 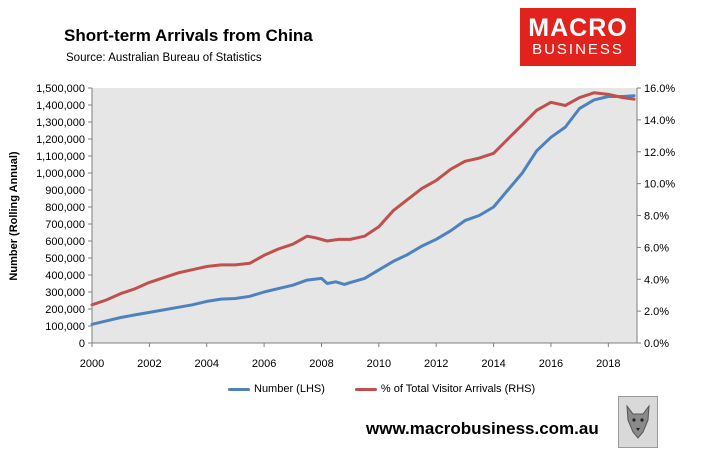 I want to click on y-tick-label-left: 900,000, so click(x=65, y=191).